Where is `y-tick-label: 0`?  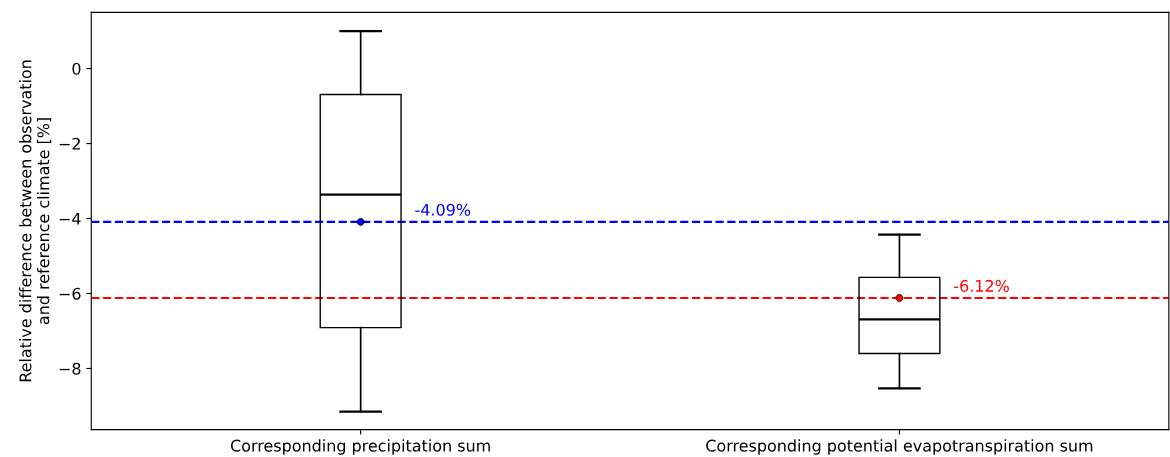 y-tick-label: 0 is located at coordinates (76, 68).